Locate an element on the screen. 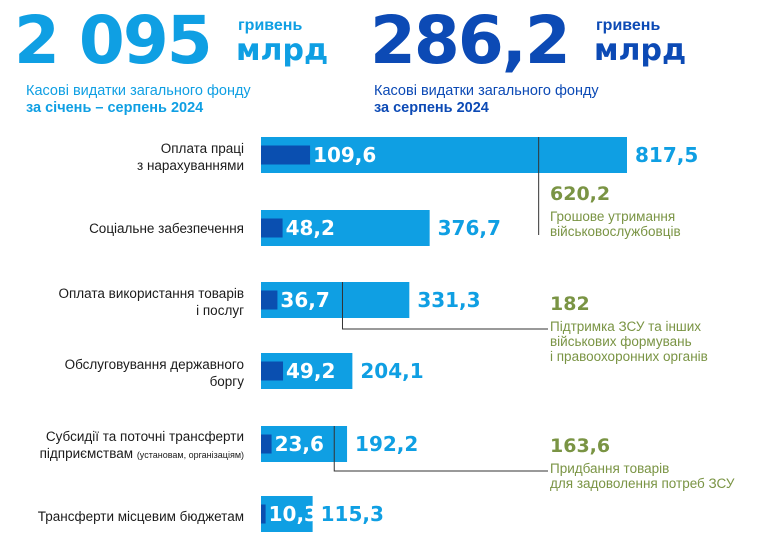  annotation-text-0-0: Грошове утримання is located at coordinates (612, 216).